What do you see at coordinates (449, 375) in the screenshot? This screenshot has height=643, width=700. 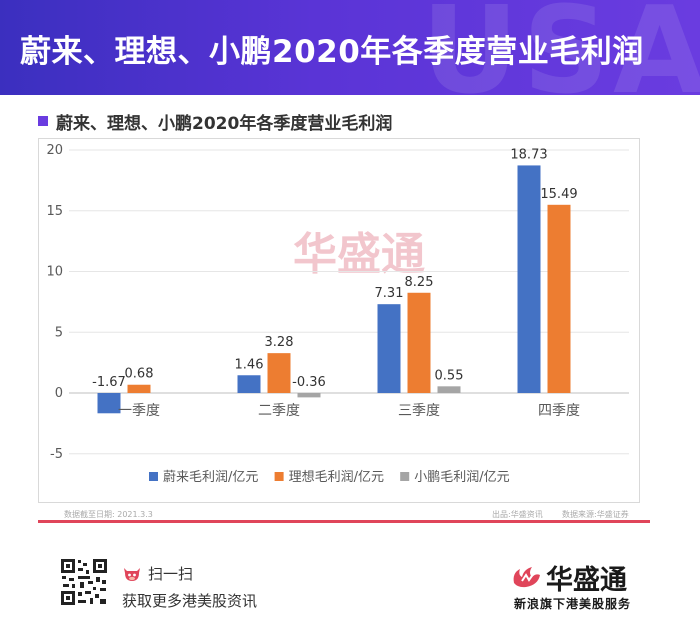 I see `data-label: 0.55` at bounding box center [449, 375].